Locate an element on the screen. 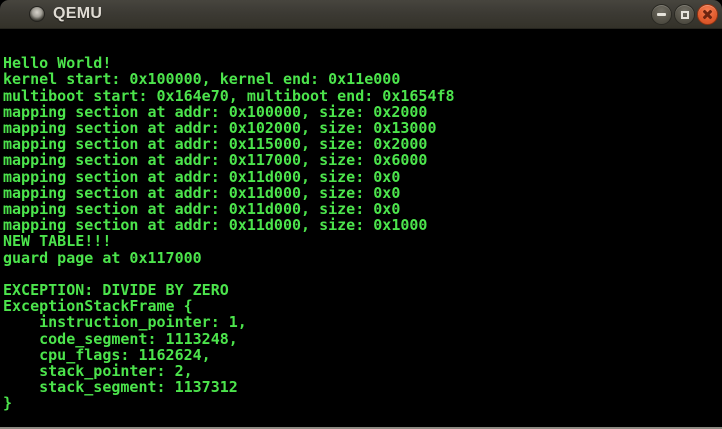  maximize-button is located at coordinates (684, 14).